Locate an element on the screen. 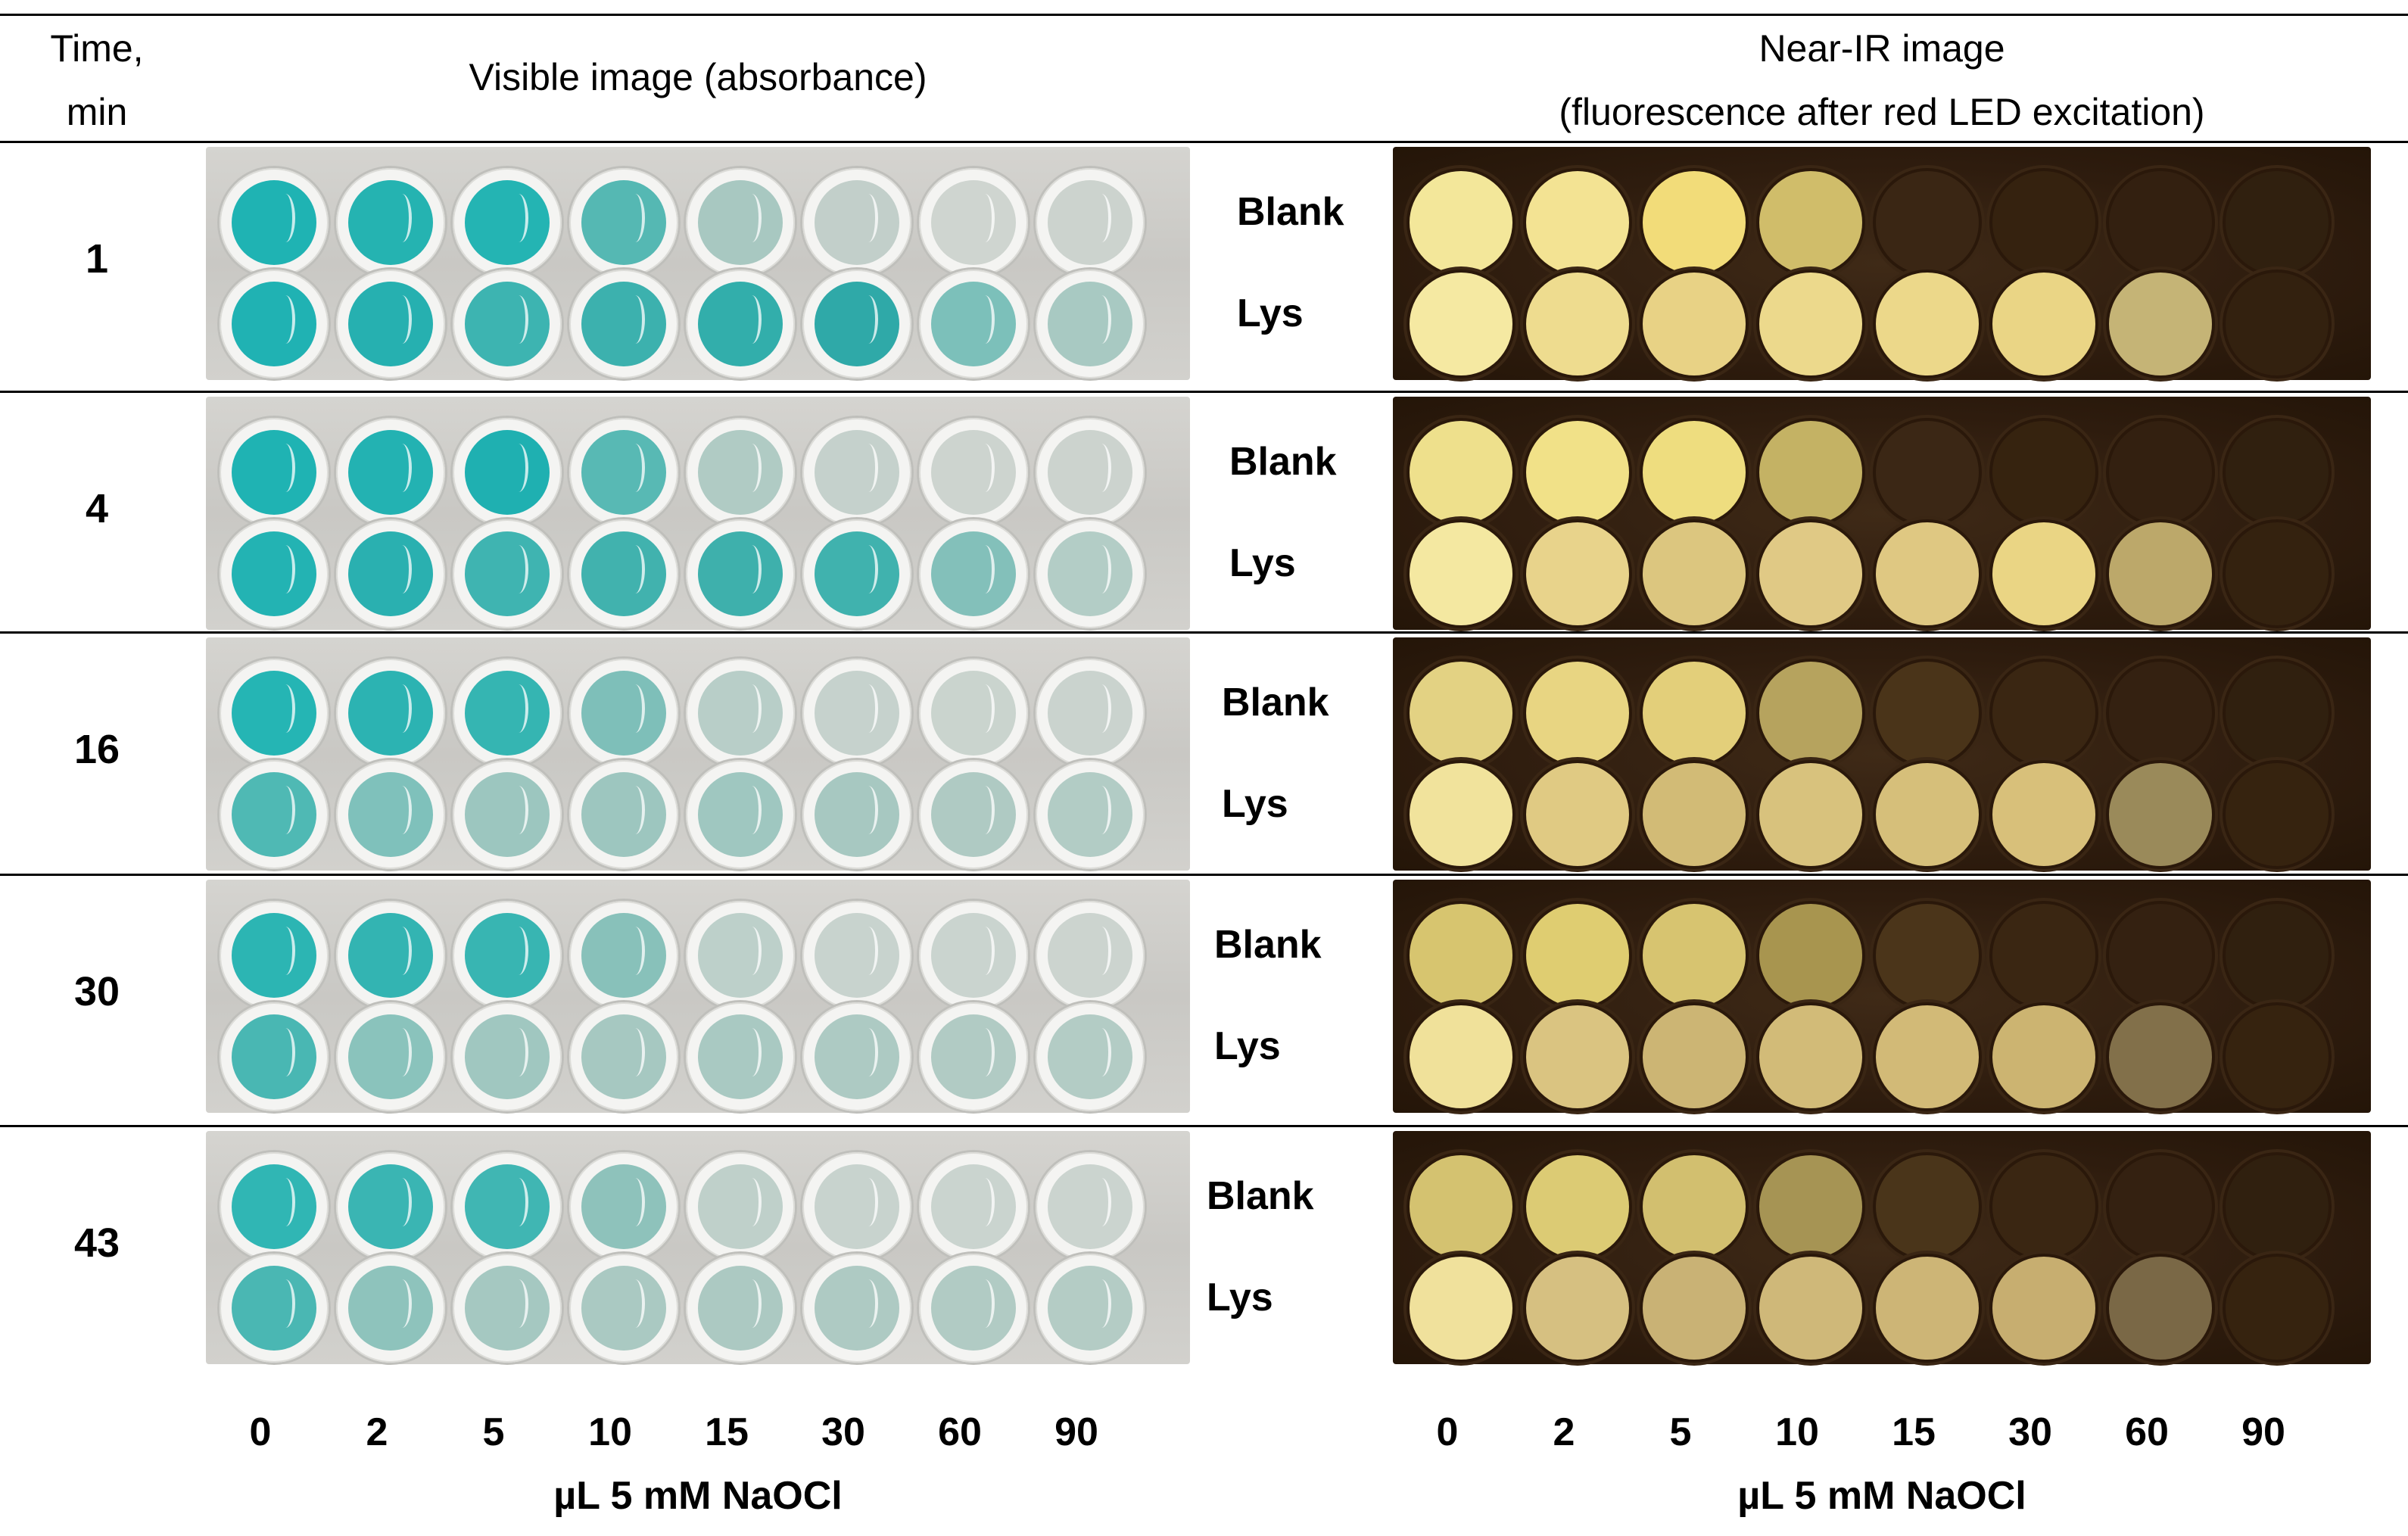 This screenshot has height=1536, width=2408. nir-tick-label: 10 is located at coordinates (1797, 1432).